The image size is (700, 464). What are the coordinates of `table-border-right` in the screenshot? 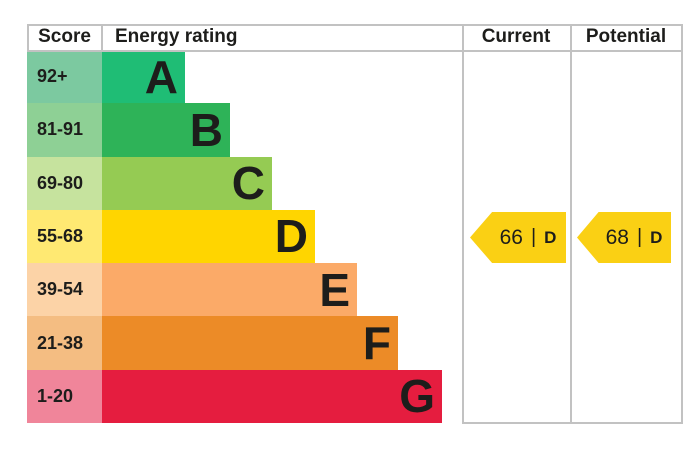 It's located at (682, 224).